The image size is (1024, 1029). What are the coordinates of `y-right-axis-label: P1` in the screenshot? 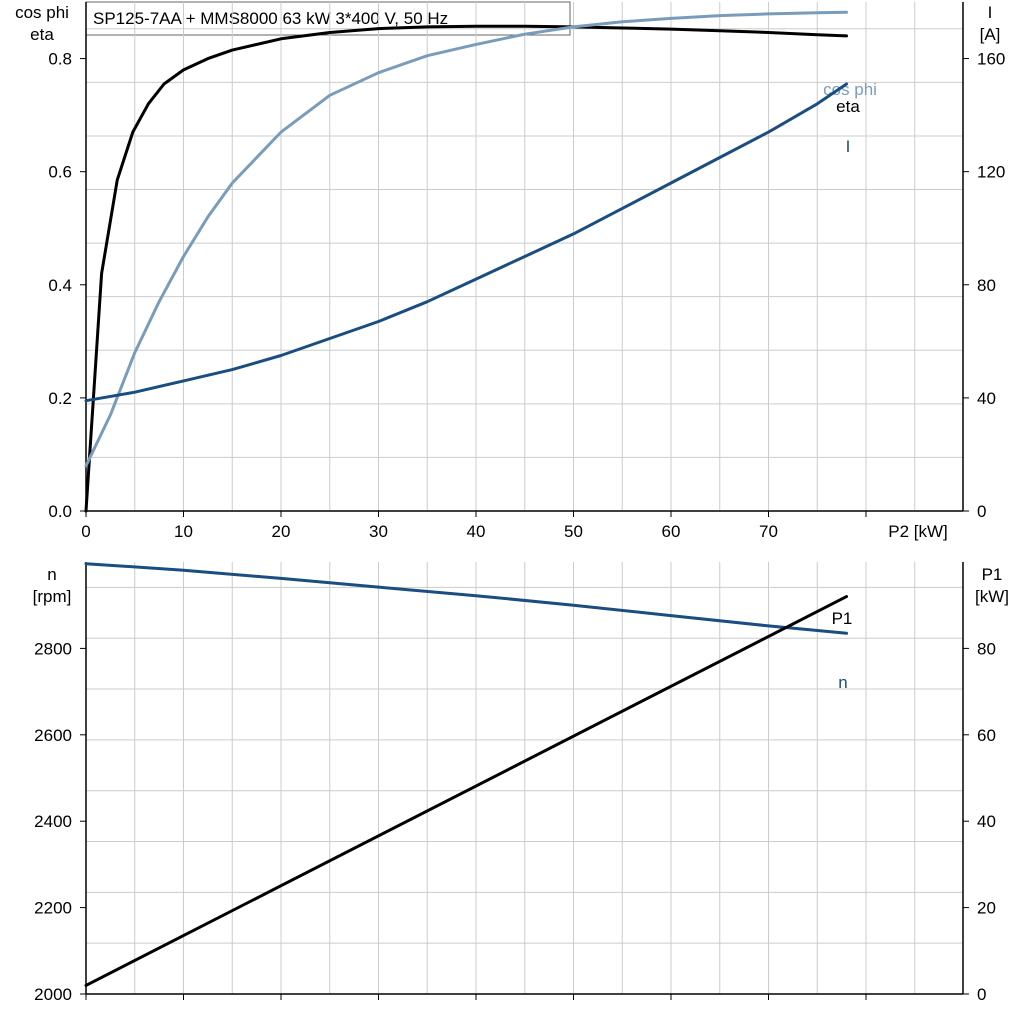 It's located at (992, 574).